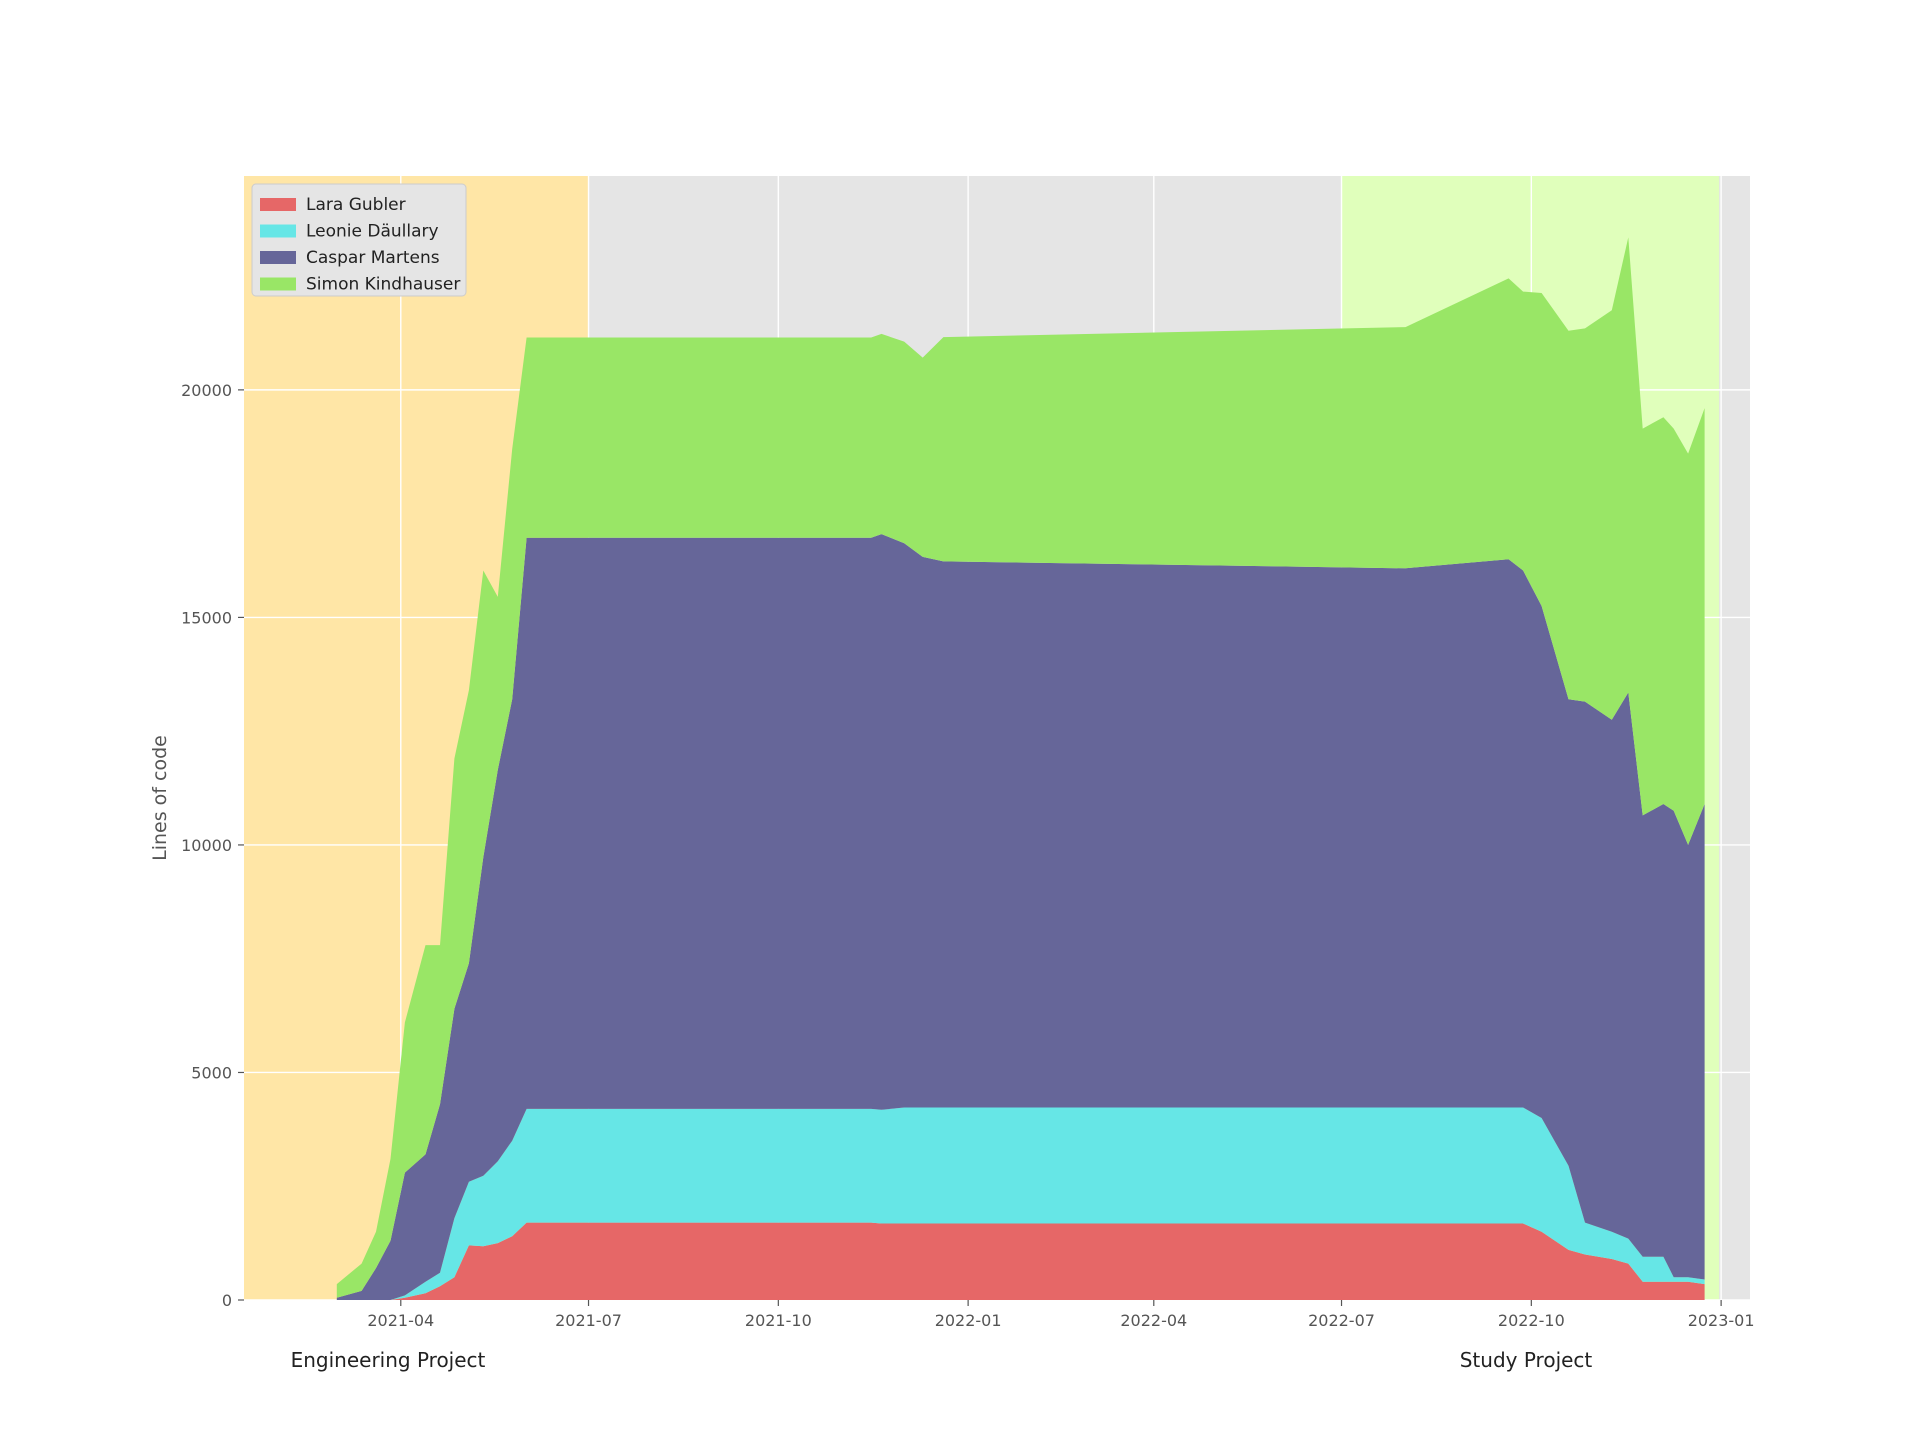 This screenshot has height=1440, width=1920. What do you see at coordinates (1020, 1261) in the screenshot?
I see `area-lara-gubler` at bounding box center [1020, 1261].